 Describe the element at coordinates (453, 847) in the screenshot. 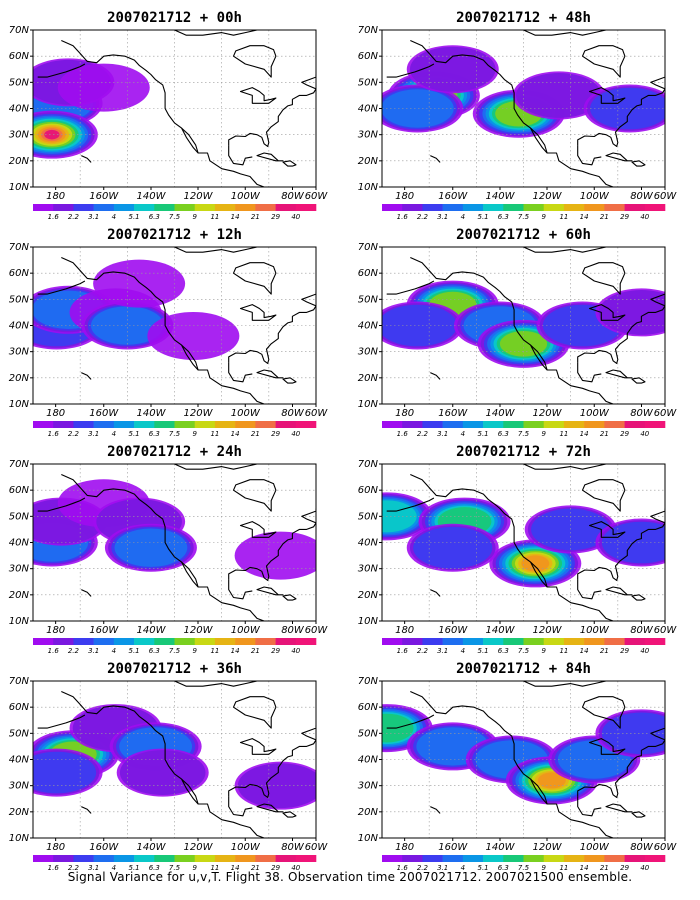

I see `x-tick-label: 160W` at that location.